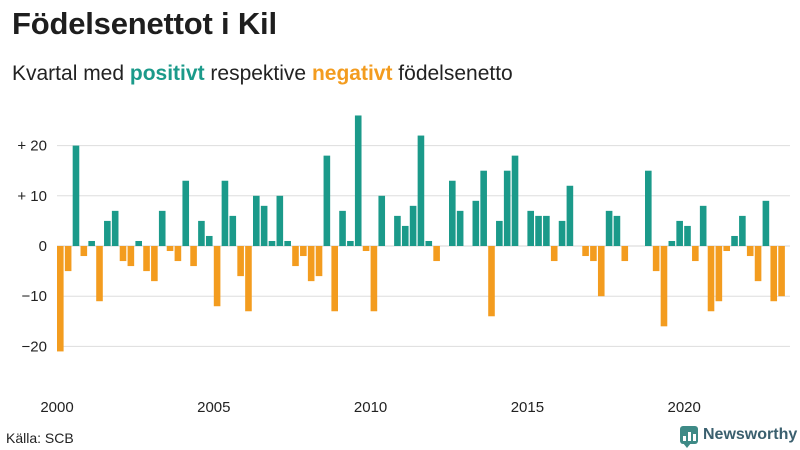 Image resolution: width=800 pixels, height=450 pixels. I want to click on x-tick-label: 2010, so click(370, 407).